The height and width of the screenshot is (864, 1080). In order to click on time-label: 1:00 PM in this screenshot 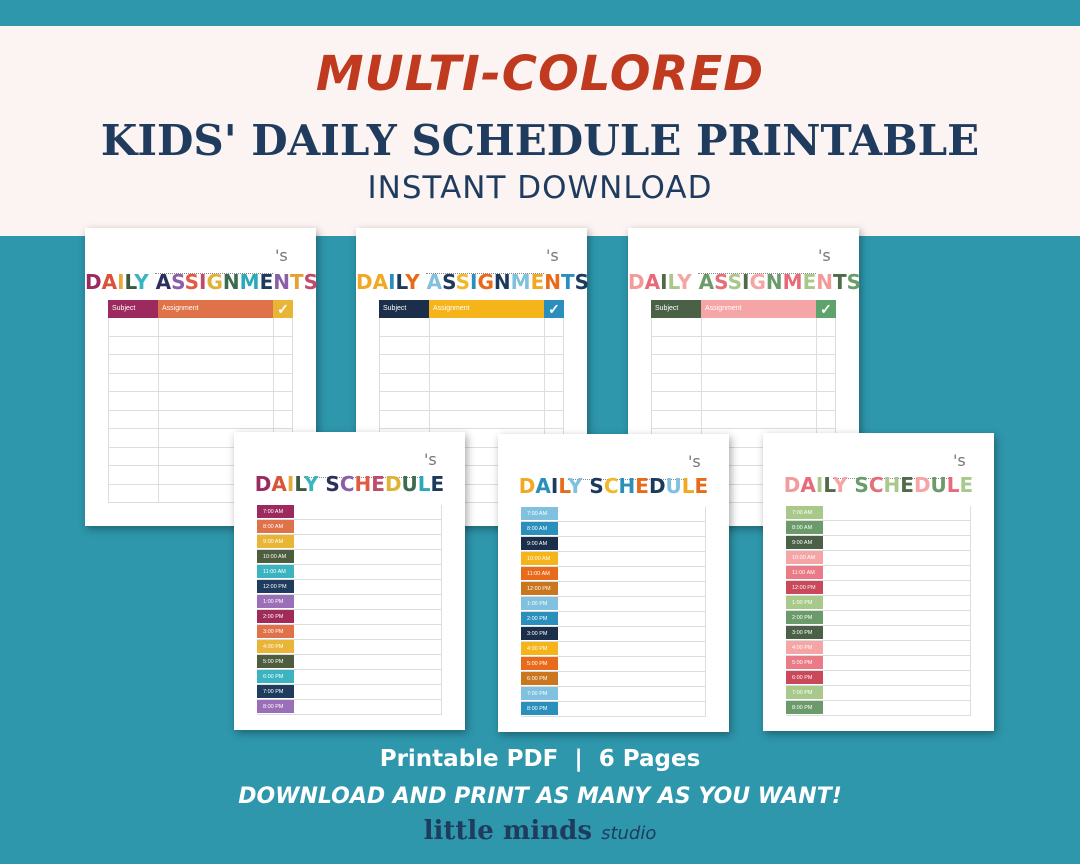, I will do `click(804, 603)`.